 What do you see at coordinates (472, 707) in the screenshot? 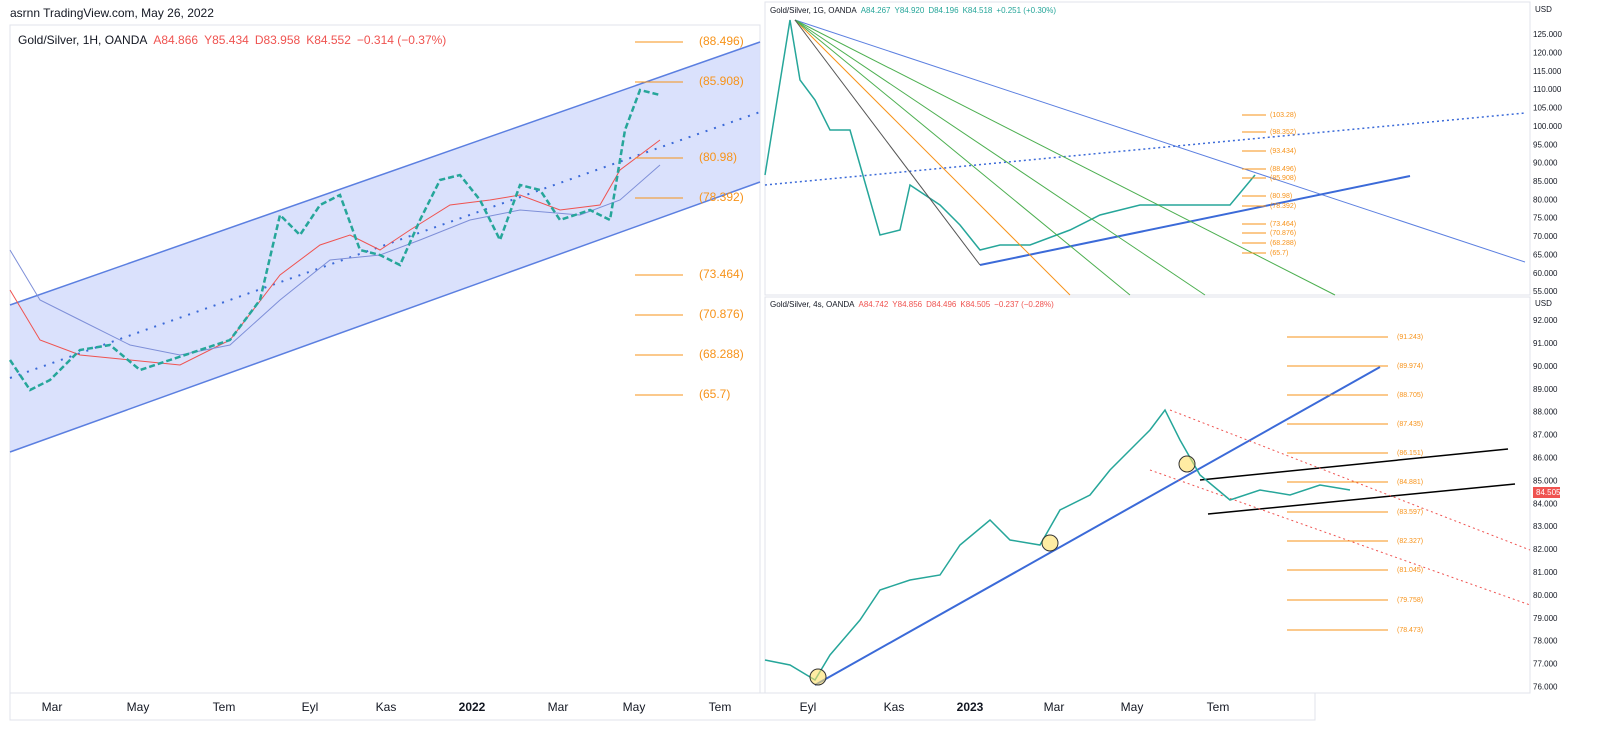
I see `time-label: 2022` at bounding box center [472, 707].